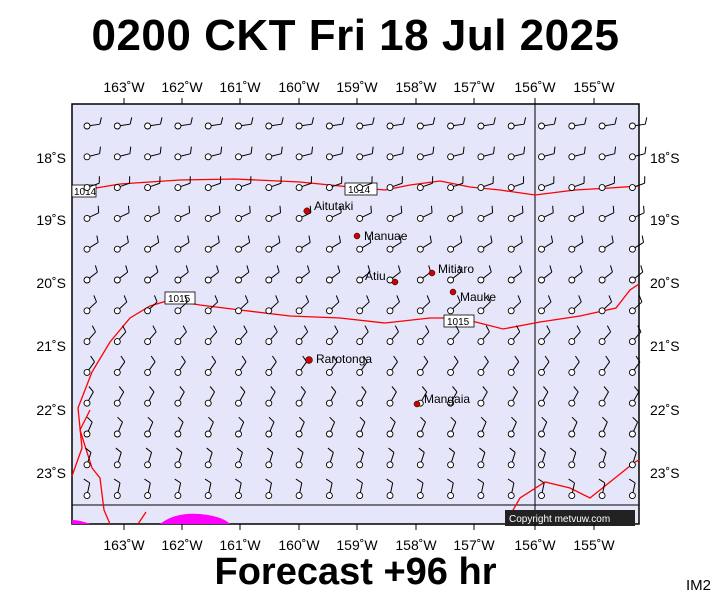 The height and width of the screenshot is (600, 711). I want to click on lat-label-right: 22˚S, so click(665, 410).